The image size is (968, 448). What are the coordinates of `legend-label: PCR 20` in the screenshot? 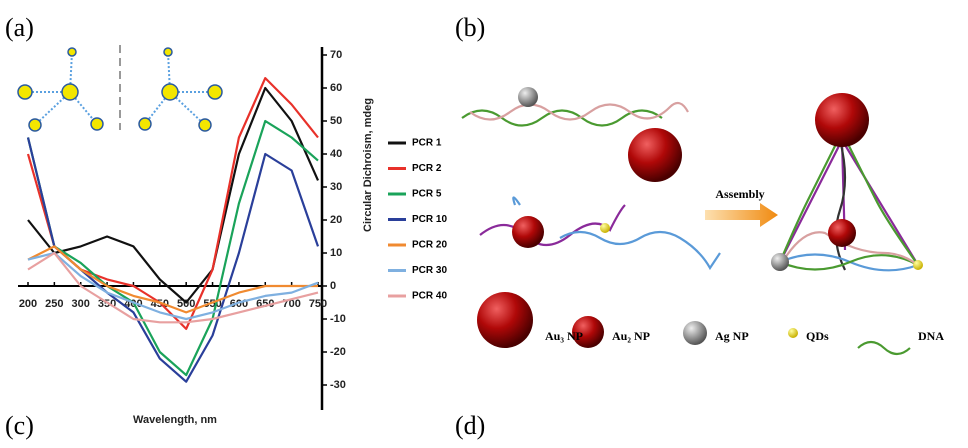 It's located at (429, 245).